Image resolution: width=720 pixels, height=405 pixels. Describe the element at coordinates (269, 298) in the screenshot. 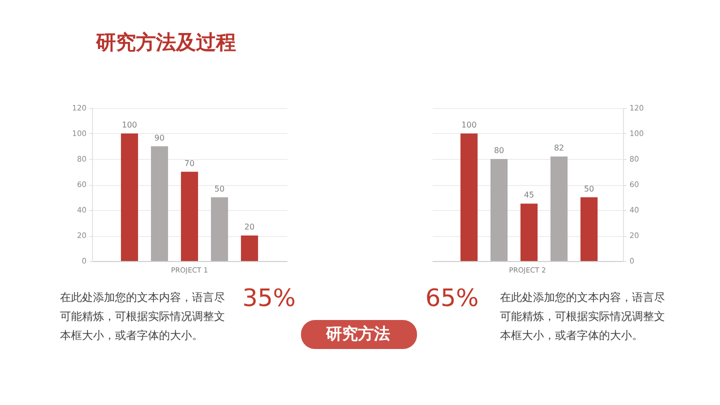

I see `text: 35%` at that location.